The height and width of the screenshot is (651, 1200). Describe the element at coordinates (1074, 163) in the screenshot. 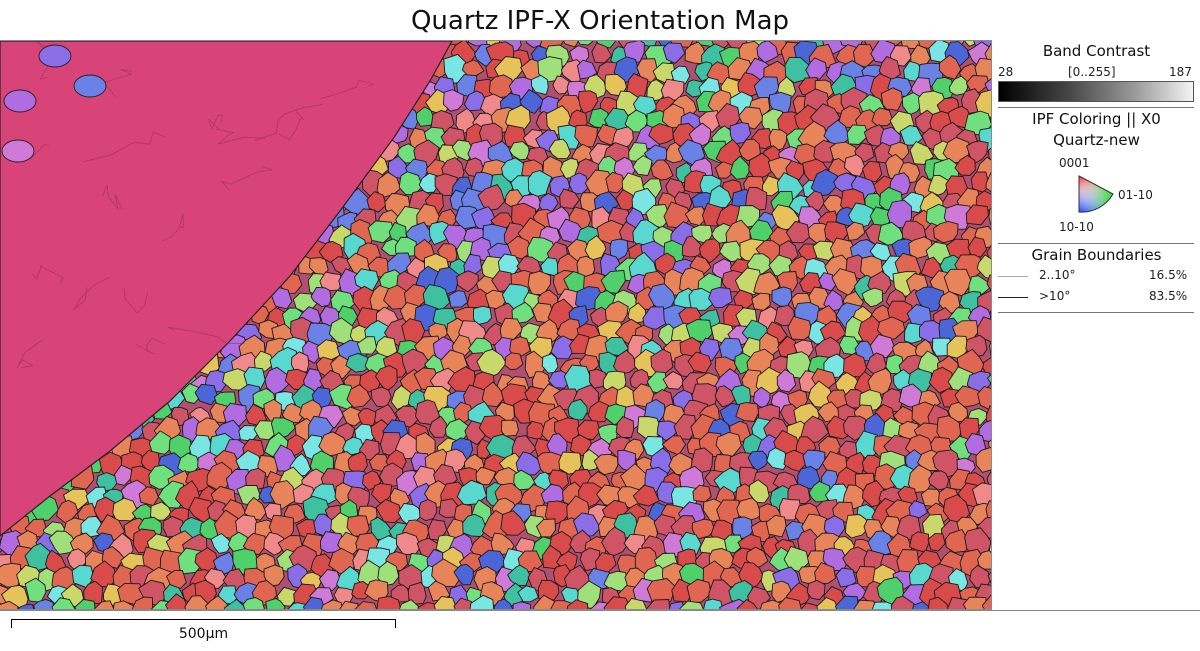

I see `ipf-pole-0001: 0001` at that location.